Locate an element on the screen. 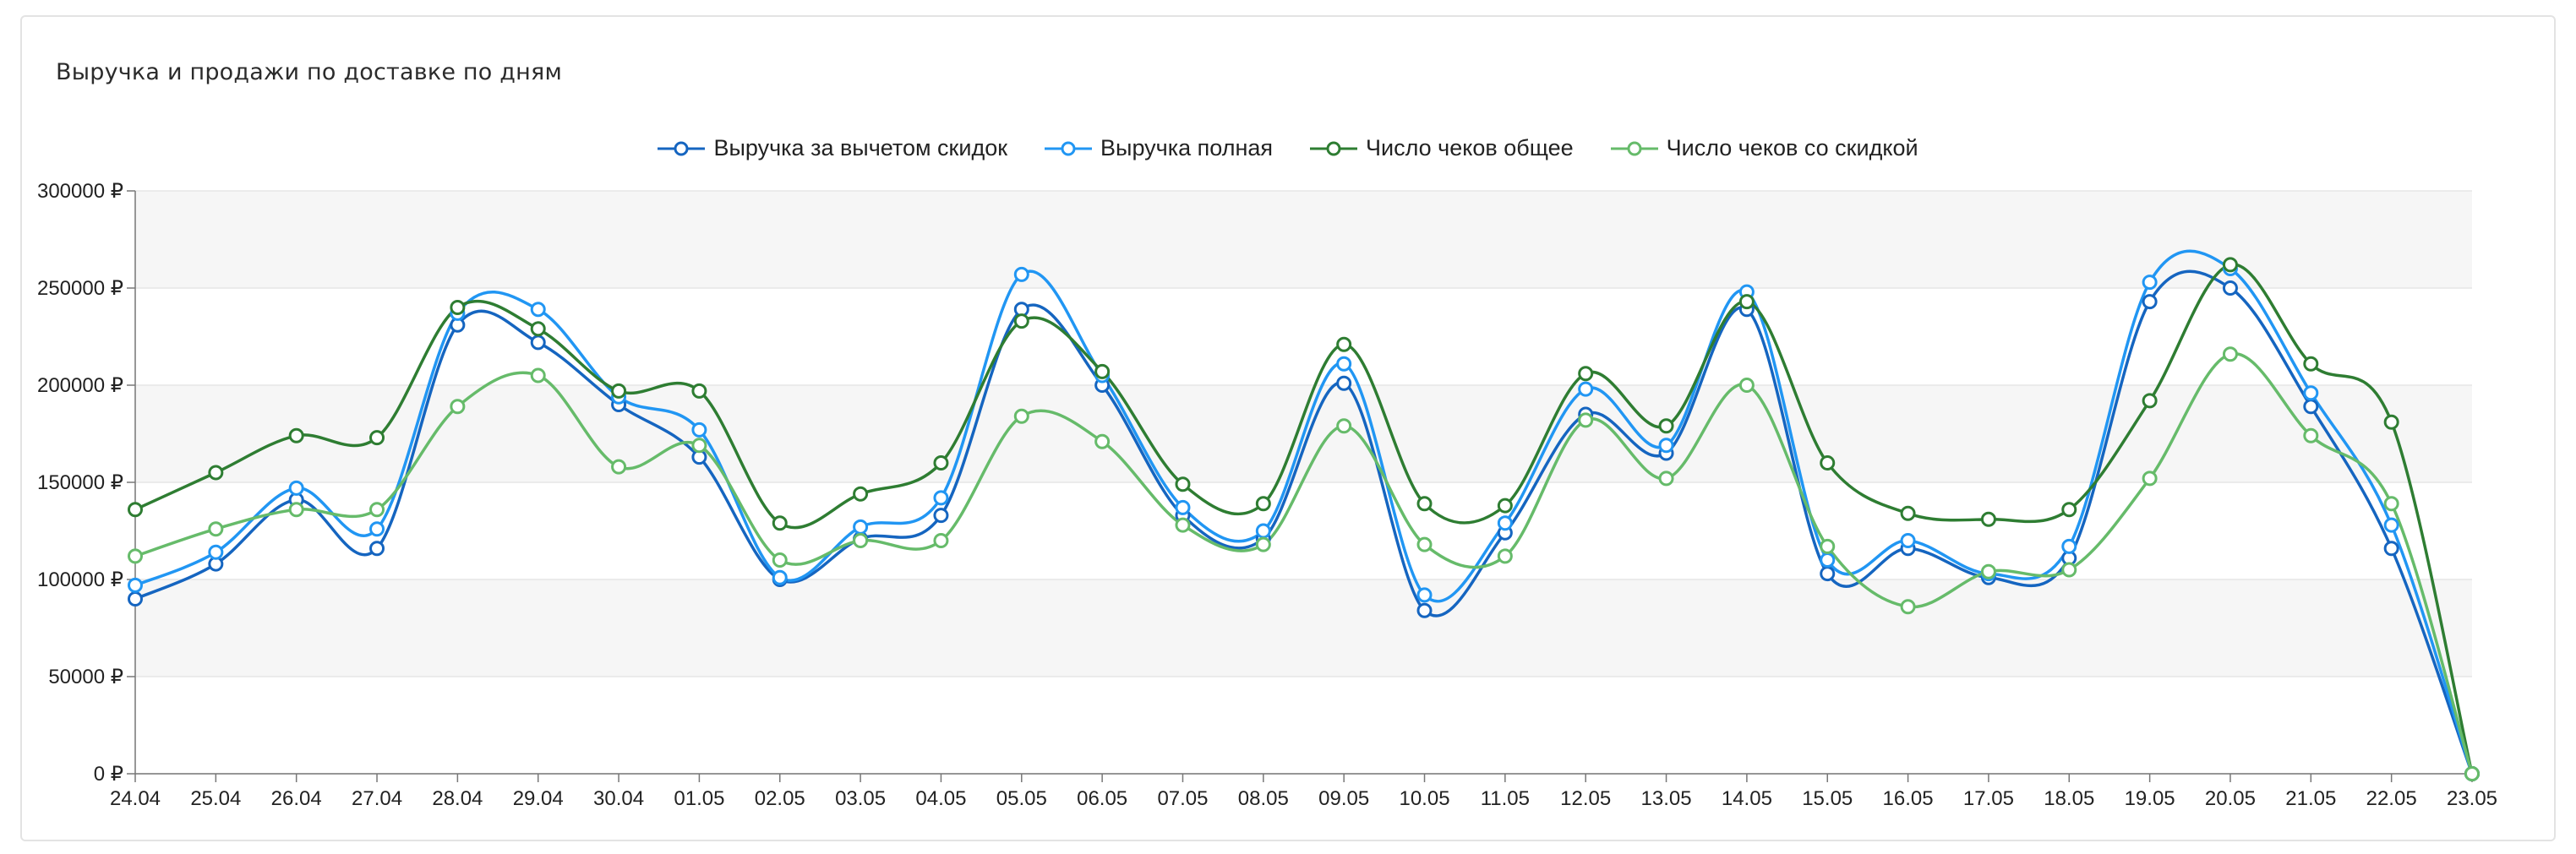 This screenshot has width=2576, height=854. legend-item-4: Число чеков со скидкой is located at coordinates (1764, 148).